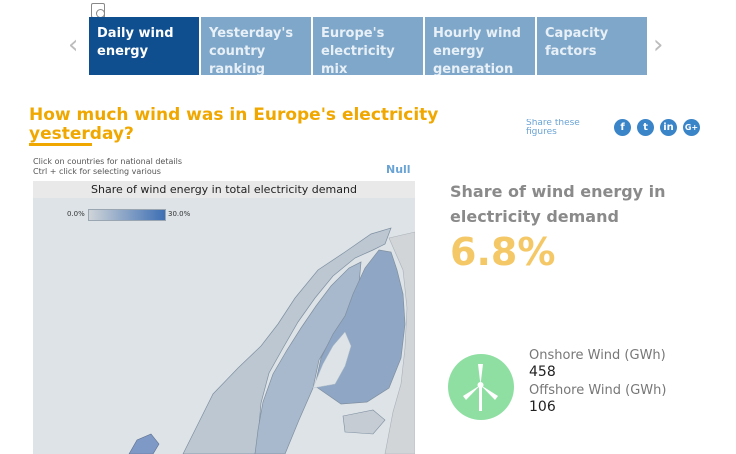 The height and width of the screenshot is (454, 736). What do you see at coordinates (542, 407) in the screenshot?
I see `offshore-wind-value: 106` at bounding box center [542, 407].